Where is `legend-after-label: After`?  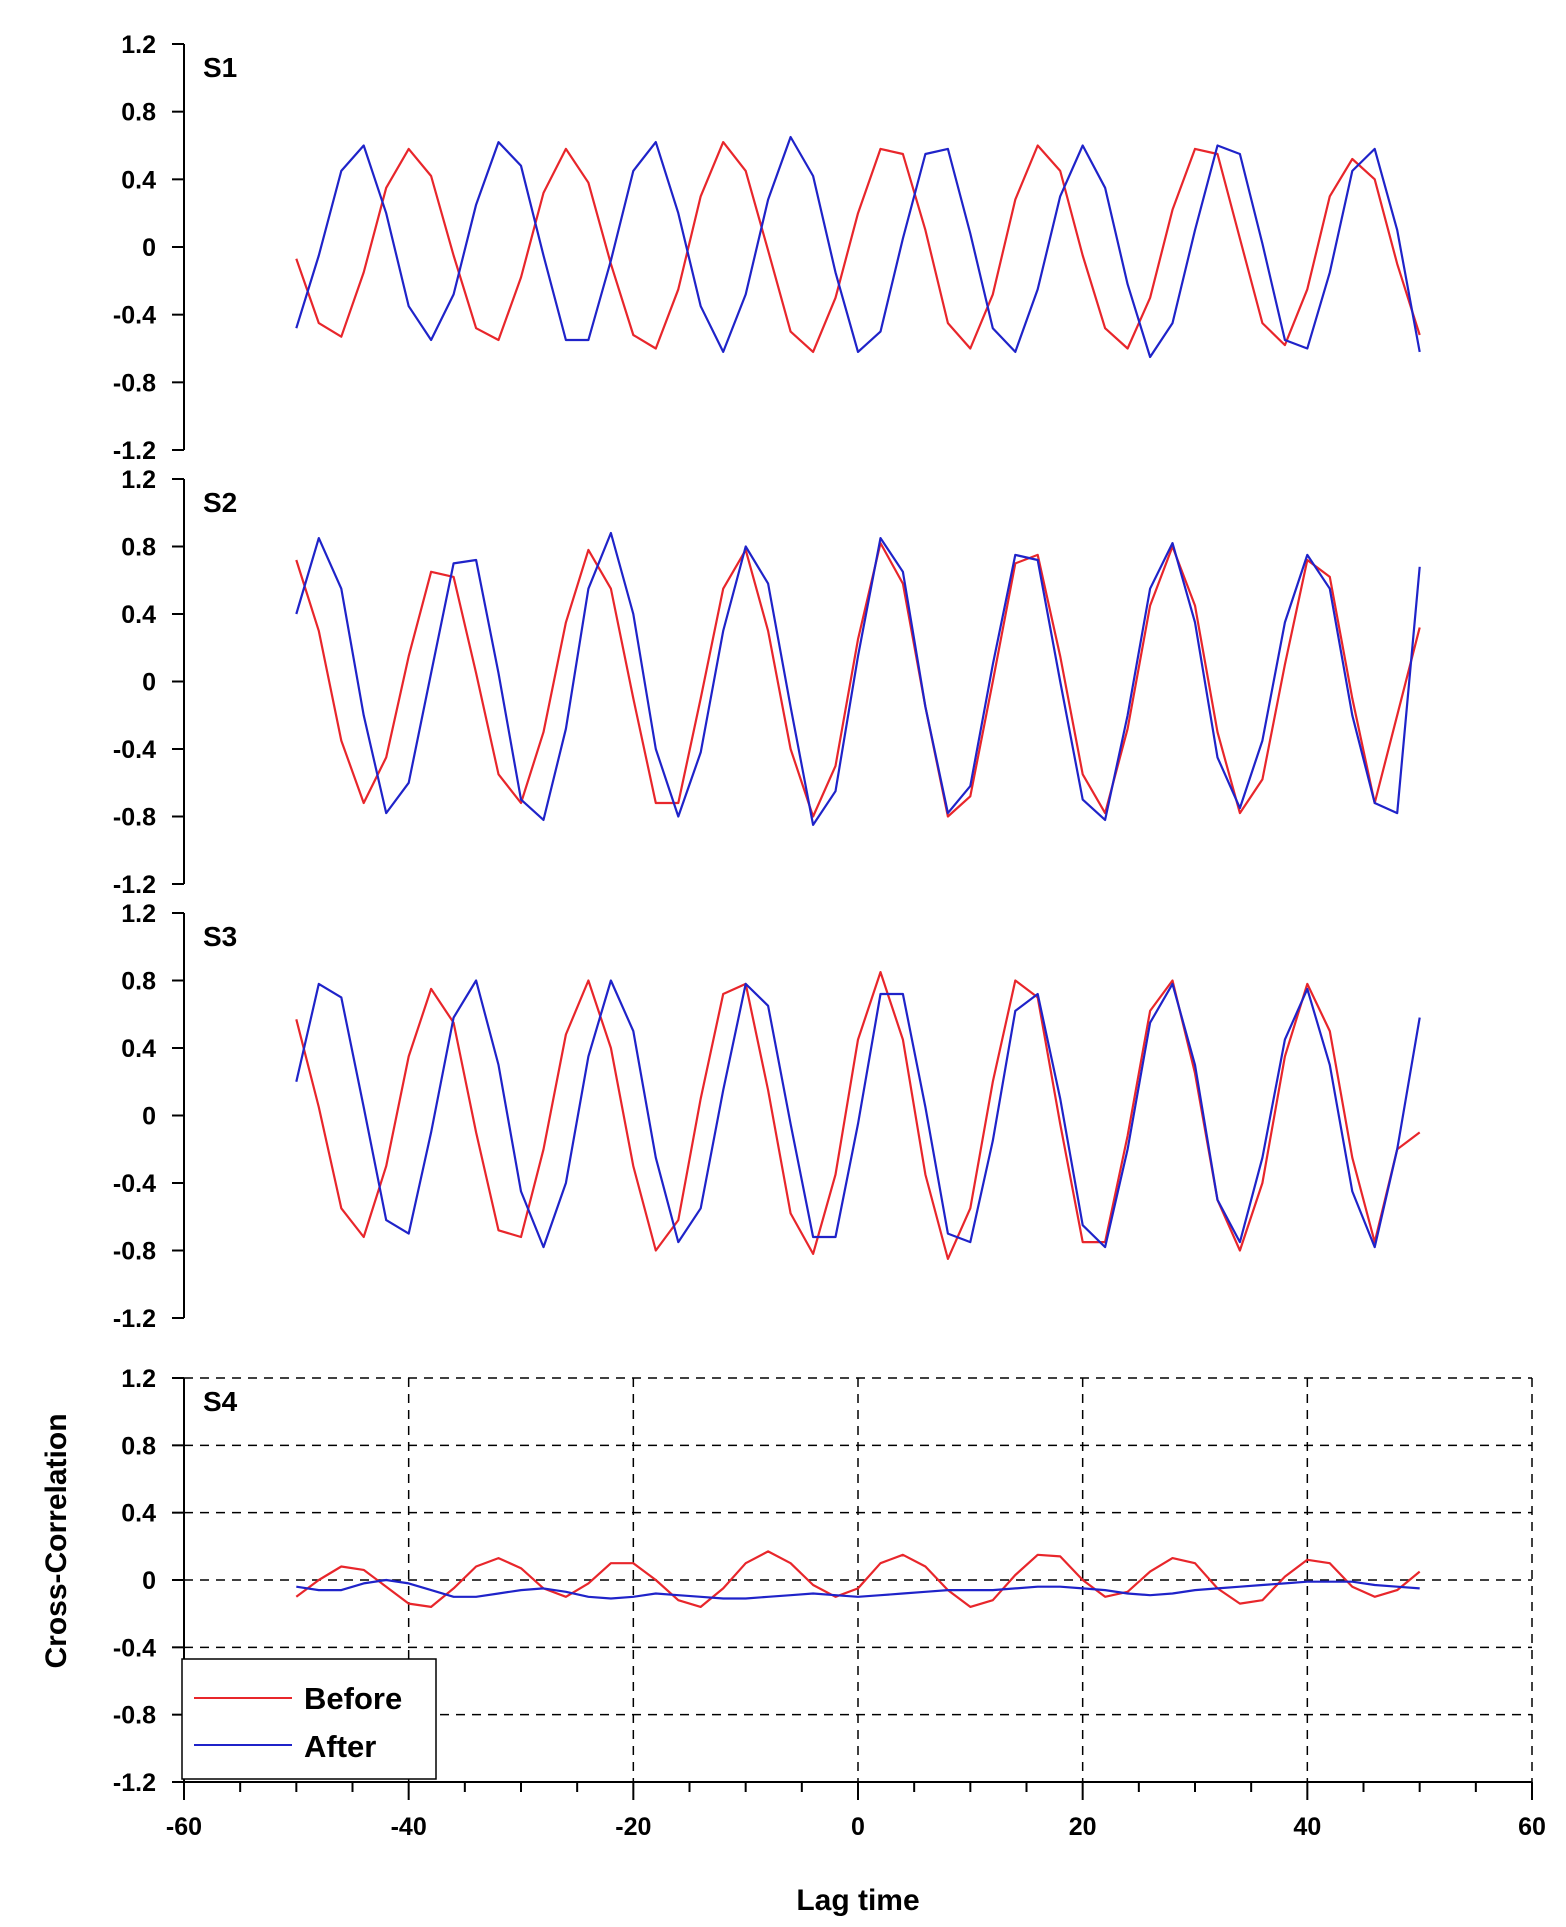 legend-after-label: After is located at coordinates (340, 1746).